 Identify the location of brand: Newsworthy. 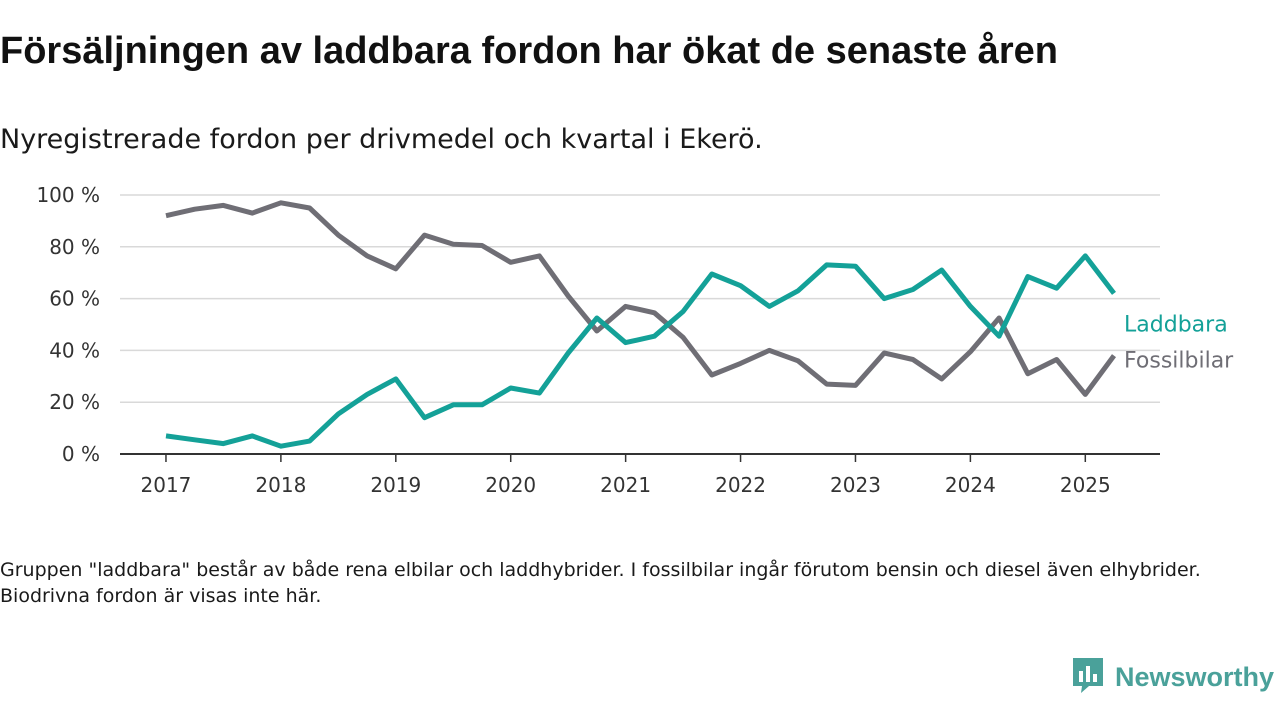
(1172, 677).